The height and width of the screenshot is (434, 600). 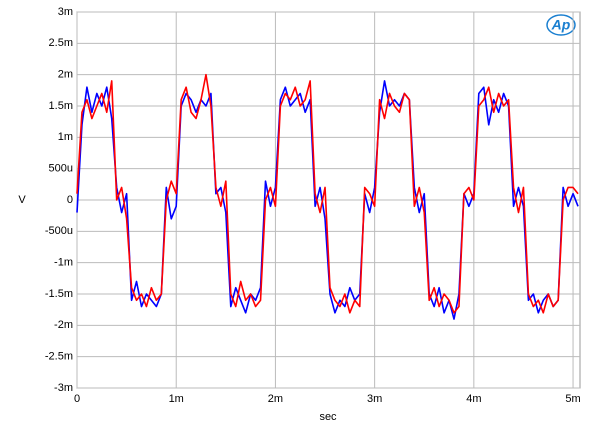 I want to click on y-tick-label: -1.5m, so click(x=59, y=294).